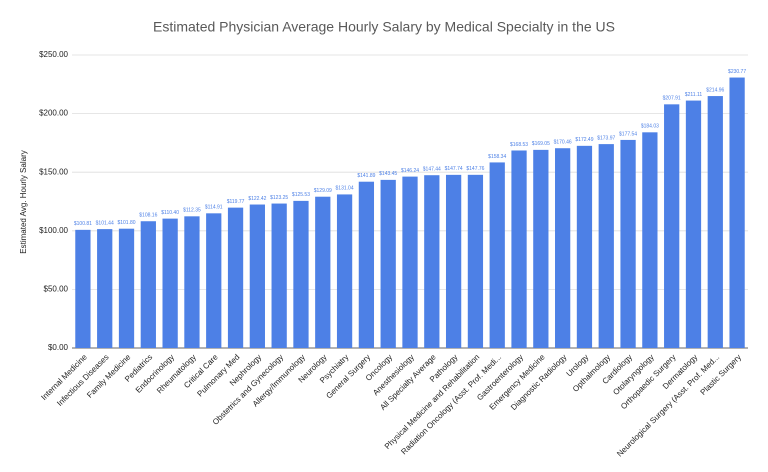 The image size is (768, 472). Describe the element at coordinates (672, 99) in the screenshot. I see `value-label: $207.91` at that location.